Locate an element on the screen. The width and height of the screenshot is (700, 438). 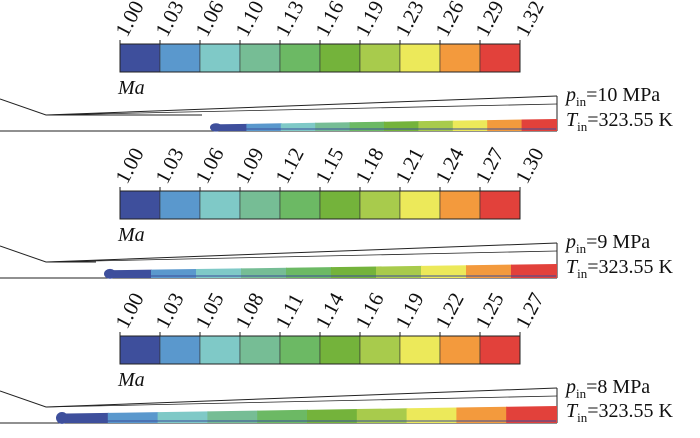
tick-label: 1.25 is located at coordinates (489, 311).